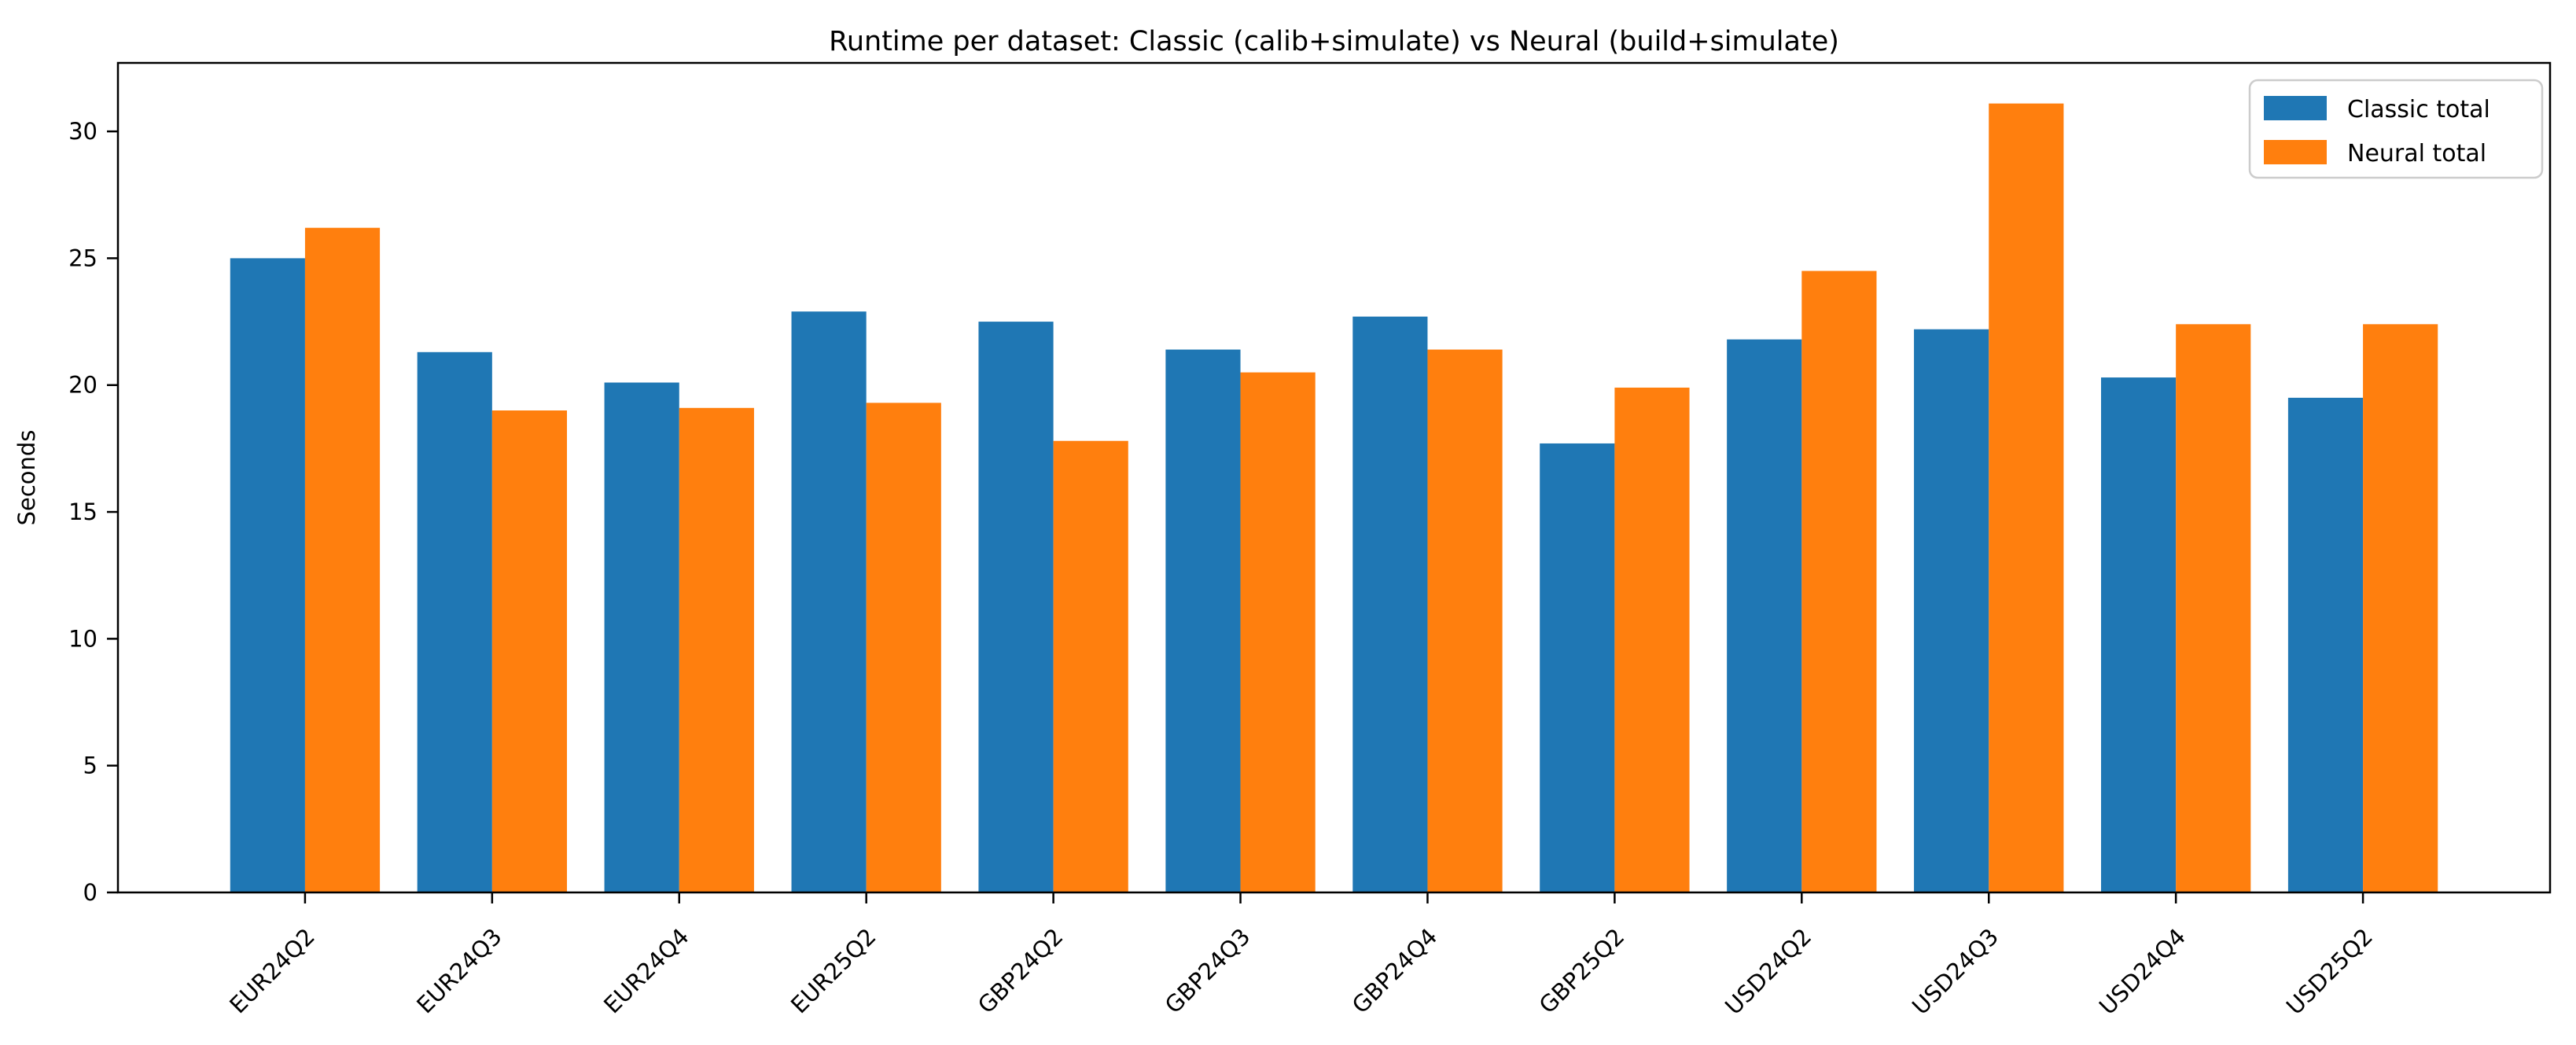 This screenshot has width=2576, height=1045. What do you see at coordinates (1390, 604) in the screenshot?
I see `bar-classic-total-gbp24q4` at bounding box center [1390, 604].